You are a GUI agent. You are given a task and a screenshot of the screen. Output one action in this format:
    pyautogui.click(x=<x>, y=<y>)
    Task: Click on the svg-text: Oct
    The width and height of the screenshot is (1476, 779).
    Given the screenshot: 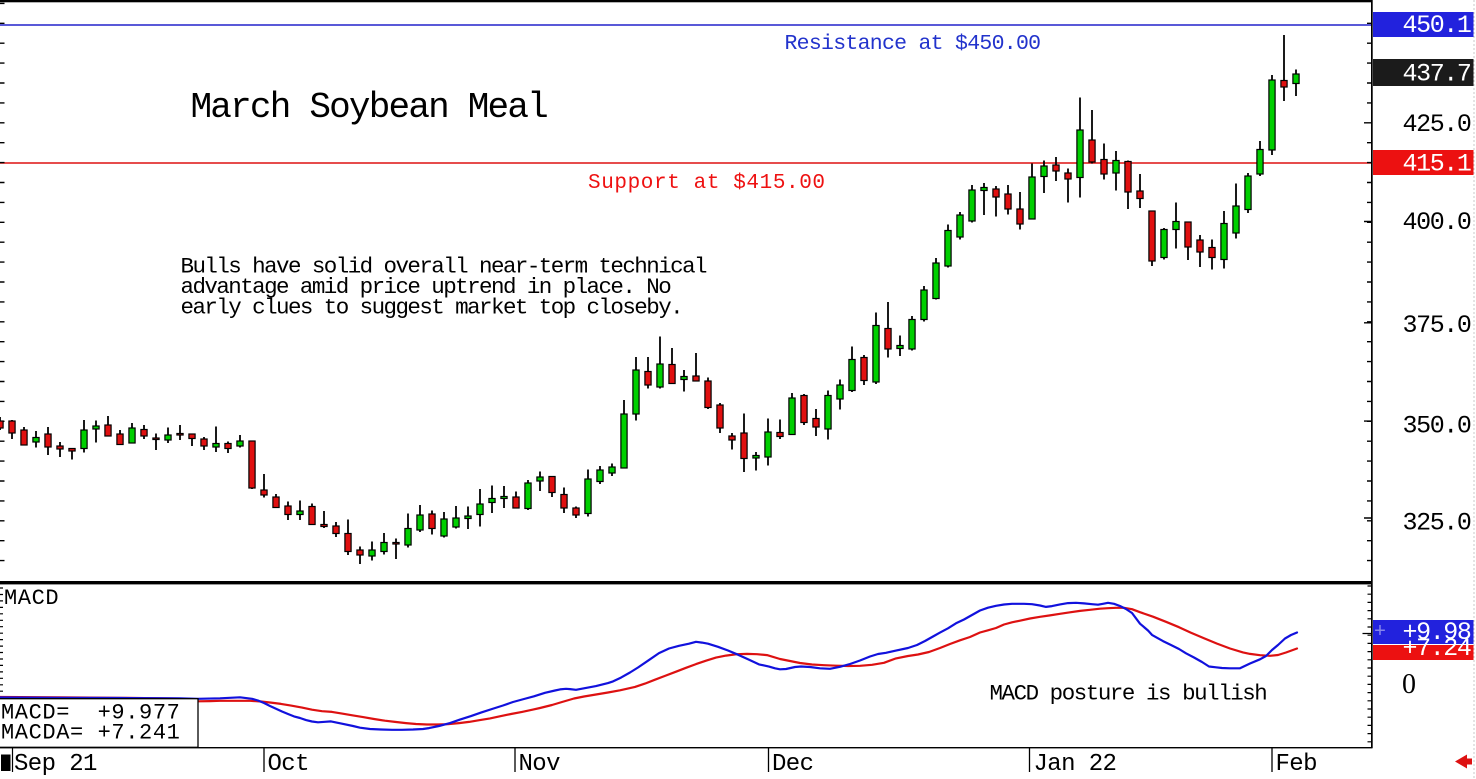 What is the action you would take?
    pyautogui.click(x=288, y=764)
    